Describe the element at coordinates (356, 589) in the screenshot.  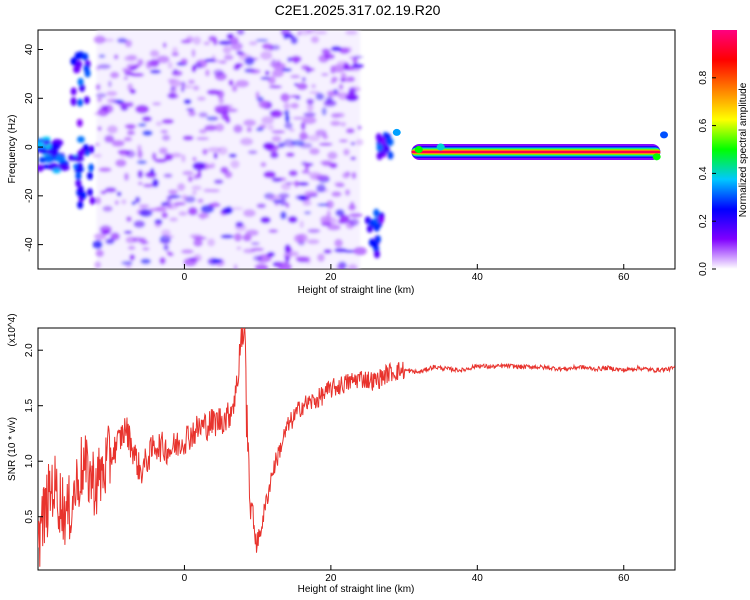
I see `snr-x-label: Height of straight line (km)` at that location.